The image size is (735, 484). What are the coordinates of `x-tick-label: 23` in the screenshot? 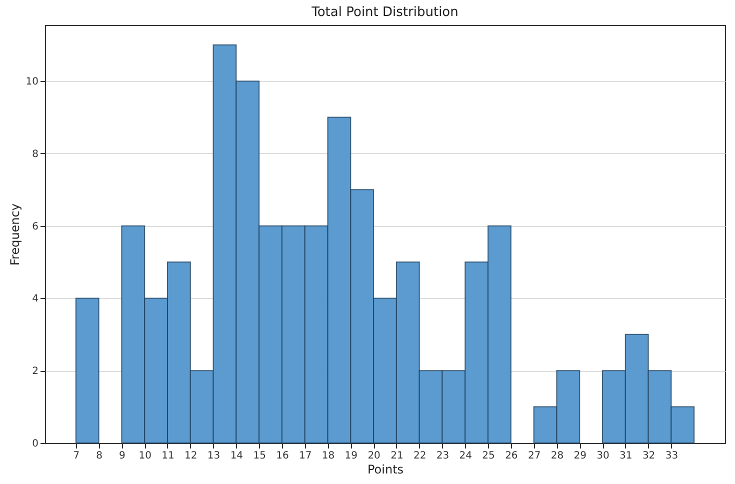 It's located at (443, 456).